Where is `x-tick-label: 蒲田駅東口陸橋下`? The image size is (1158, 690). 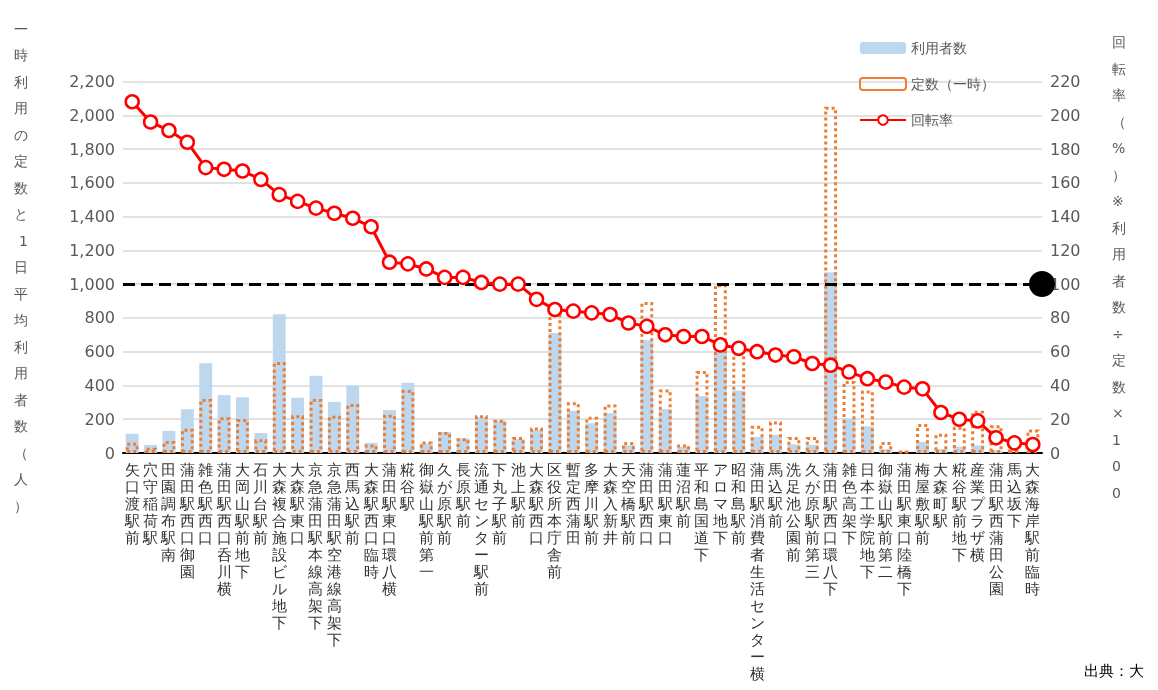 x-tick-label: 蒲田駅東口陸橋下 is located at coordinates (903, 529).